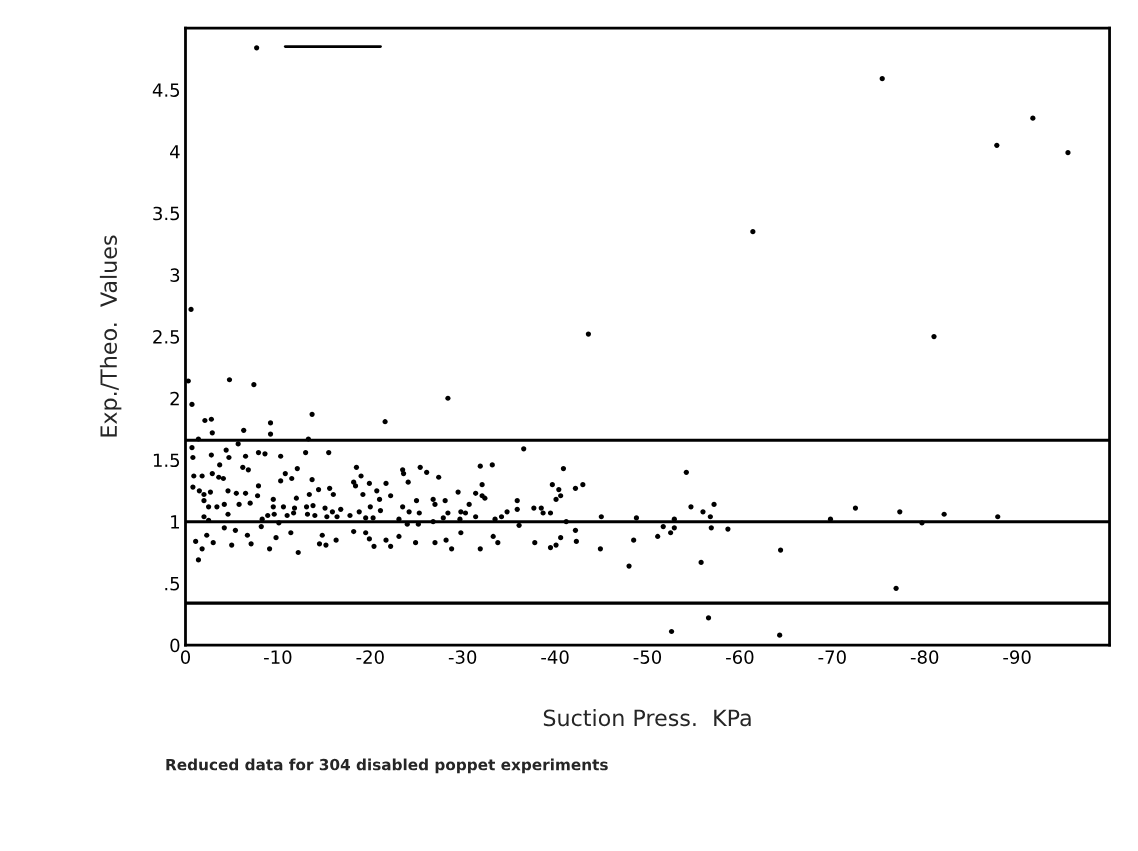 The image size is (1138, 851). Describe the element at coordinates (832, 657) in the screenshot. I see `x-tick-label: -70` at that location.